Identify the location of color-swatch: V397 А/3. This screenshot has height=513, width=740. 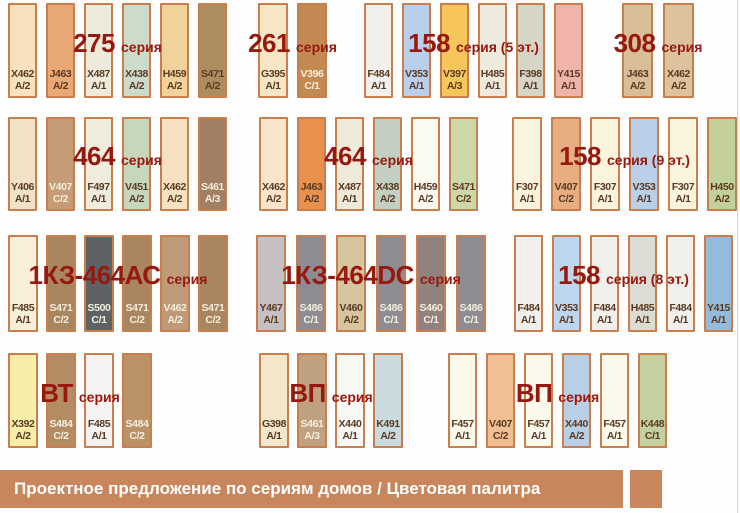
(454, 50).